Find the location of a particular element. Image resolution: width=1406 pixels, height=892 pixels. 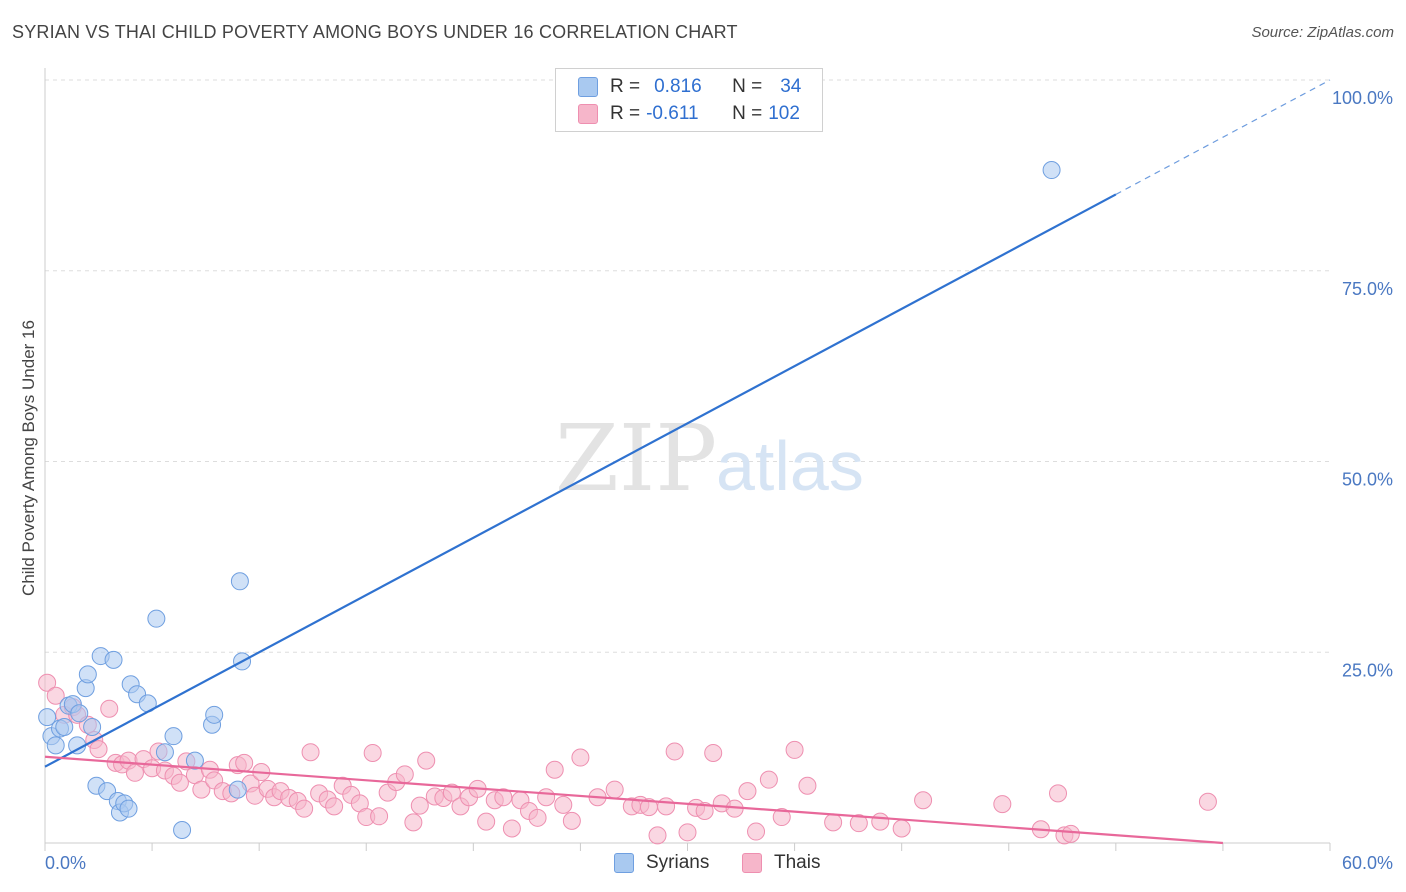

correlation-legend: R = 0.816 N = 34 R = -0.611 N = 102 is located at coordinates (689, 100).